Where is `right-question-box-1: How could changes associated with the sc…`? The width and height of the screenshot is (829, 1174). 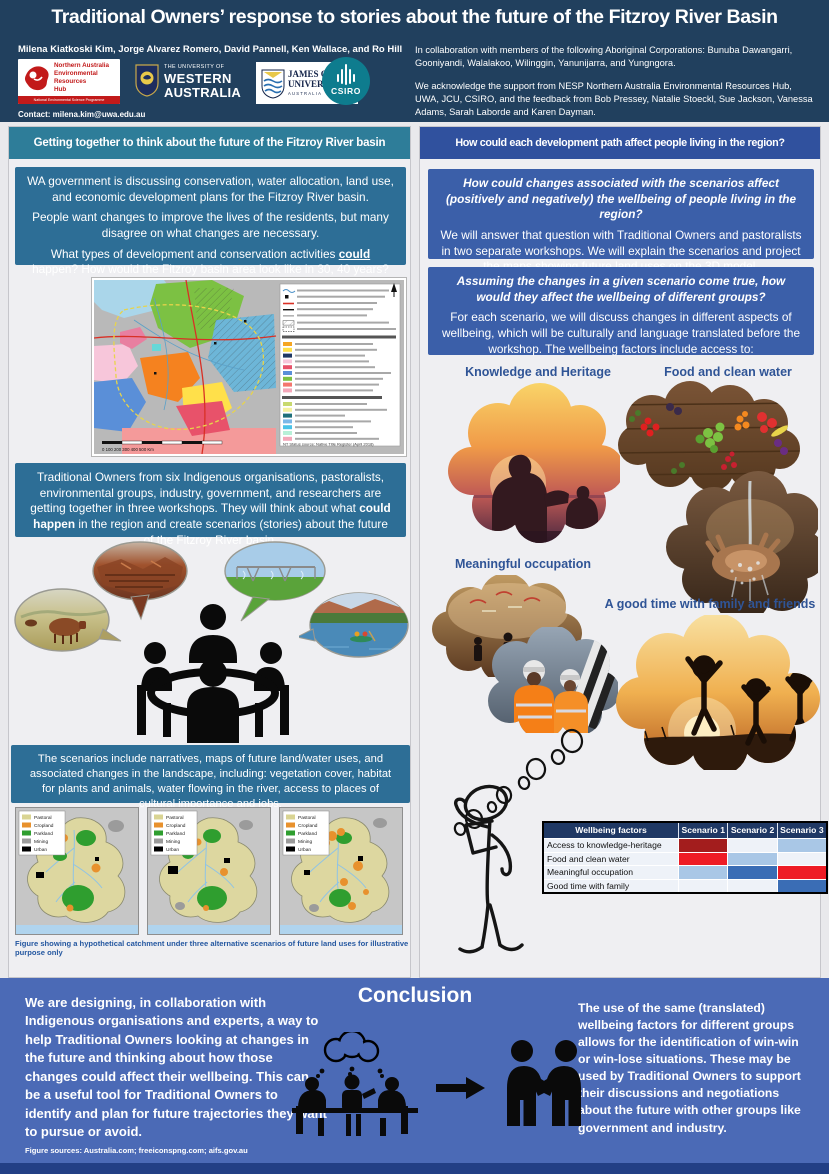
right-question-box-1: How could changes associated with the sc… is located at coordinates (621, 221).